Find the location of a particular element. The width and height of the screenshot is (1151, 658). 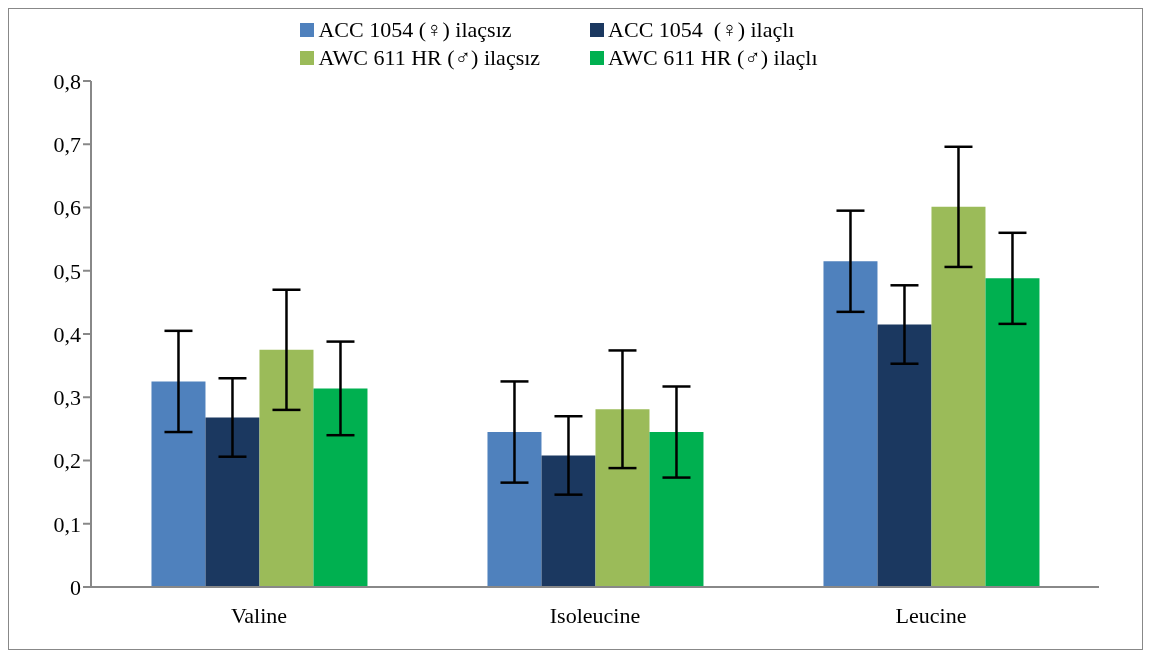

y-tick-label: 0,7 is located at coordinates (67, 145).